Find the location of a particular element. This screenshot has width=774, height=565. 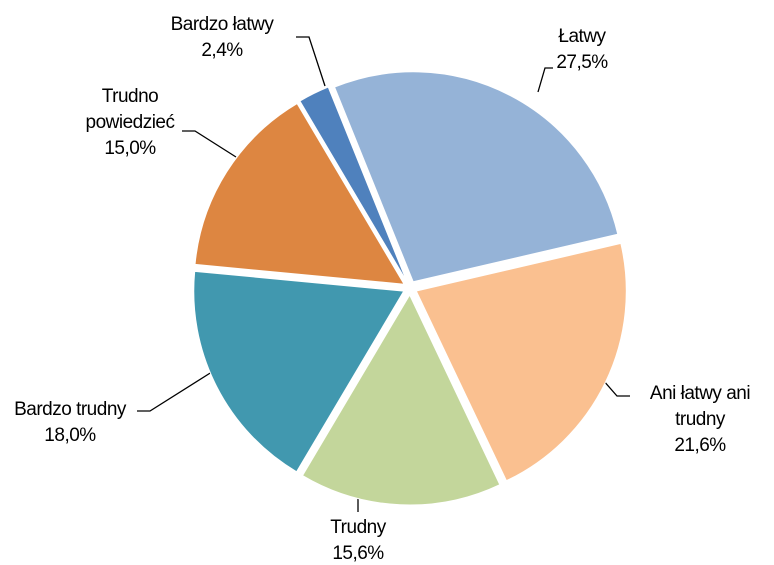

value-label: 18,0% is located at coordinates (70, 435).